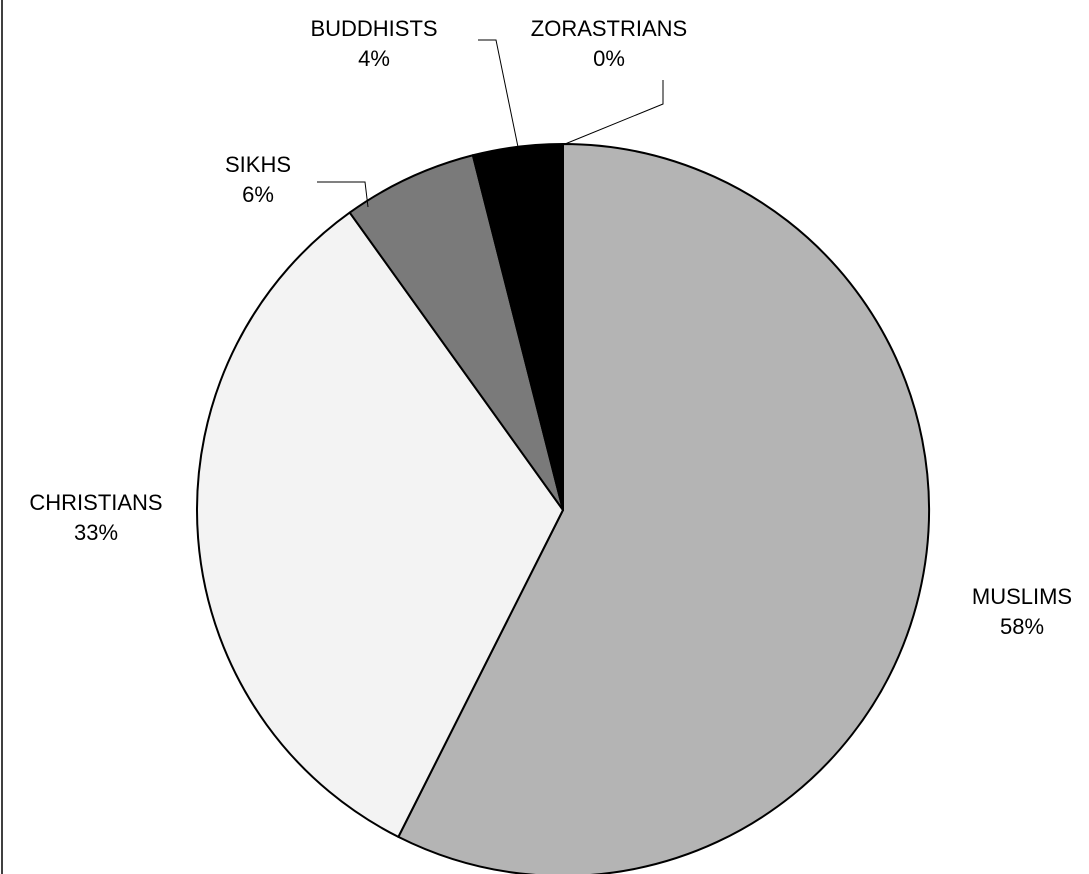 The image size is (1089, 874). I want to click on slice-value-label: 0%, so click(609, 58).